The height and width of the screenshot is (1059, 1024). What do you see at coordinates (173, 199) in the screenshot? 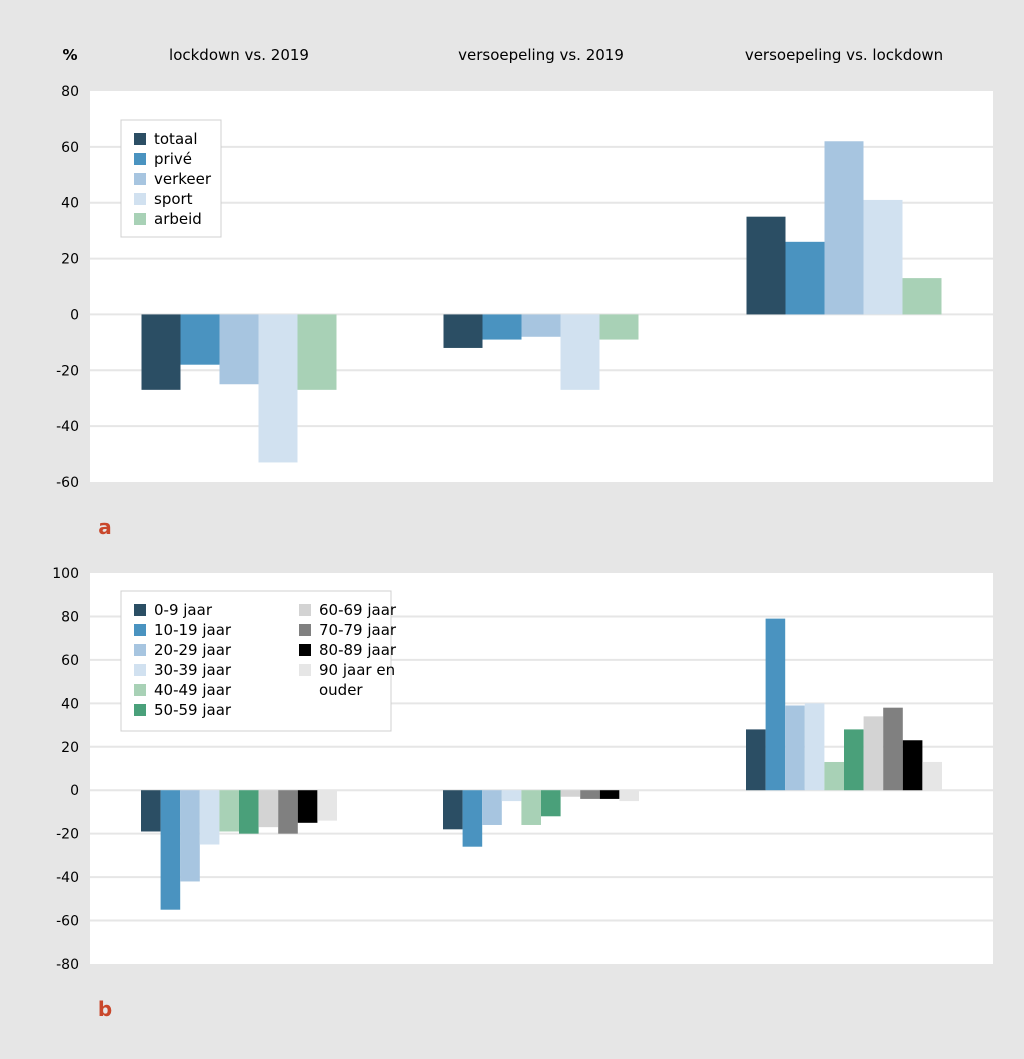
I see `legend-label: sport` at bounding box center [173, 199].